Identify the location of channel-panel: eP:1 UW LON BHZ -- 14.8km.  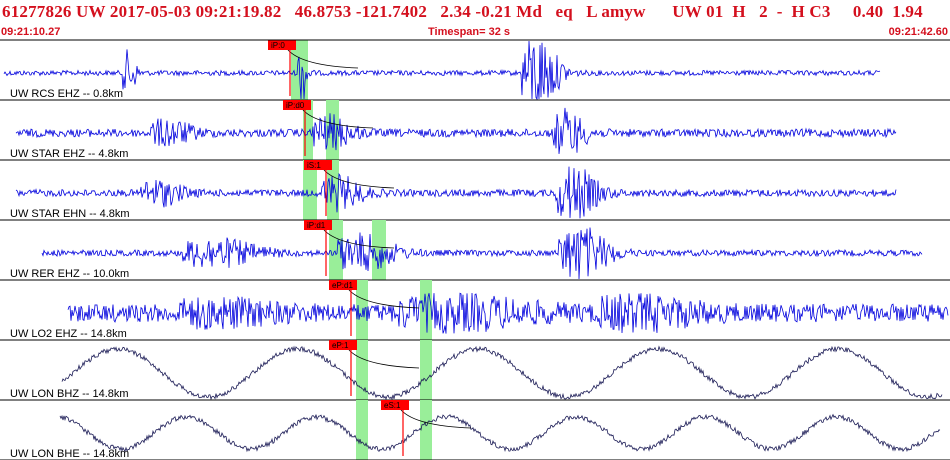
(475, 370).